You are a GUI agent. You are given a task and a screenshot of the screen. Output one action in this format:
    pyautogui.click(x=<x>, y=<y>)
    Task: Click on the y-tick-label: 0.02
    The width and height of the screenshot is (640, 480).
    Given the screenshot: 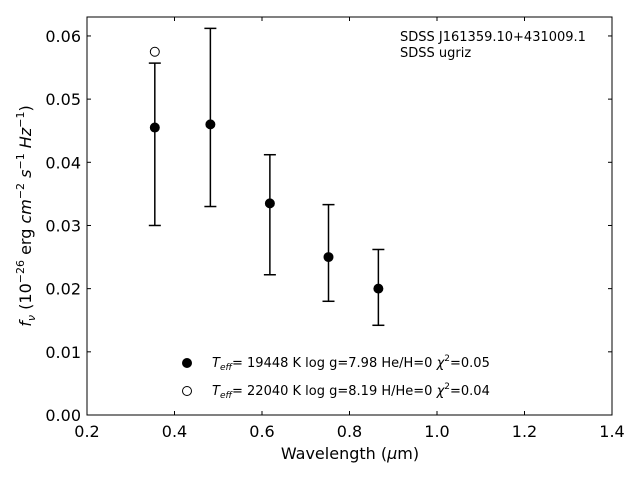 What is the action you would take?
    pyautogui.click(x=63, y=289)
    